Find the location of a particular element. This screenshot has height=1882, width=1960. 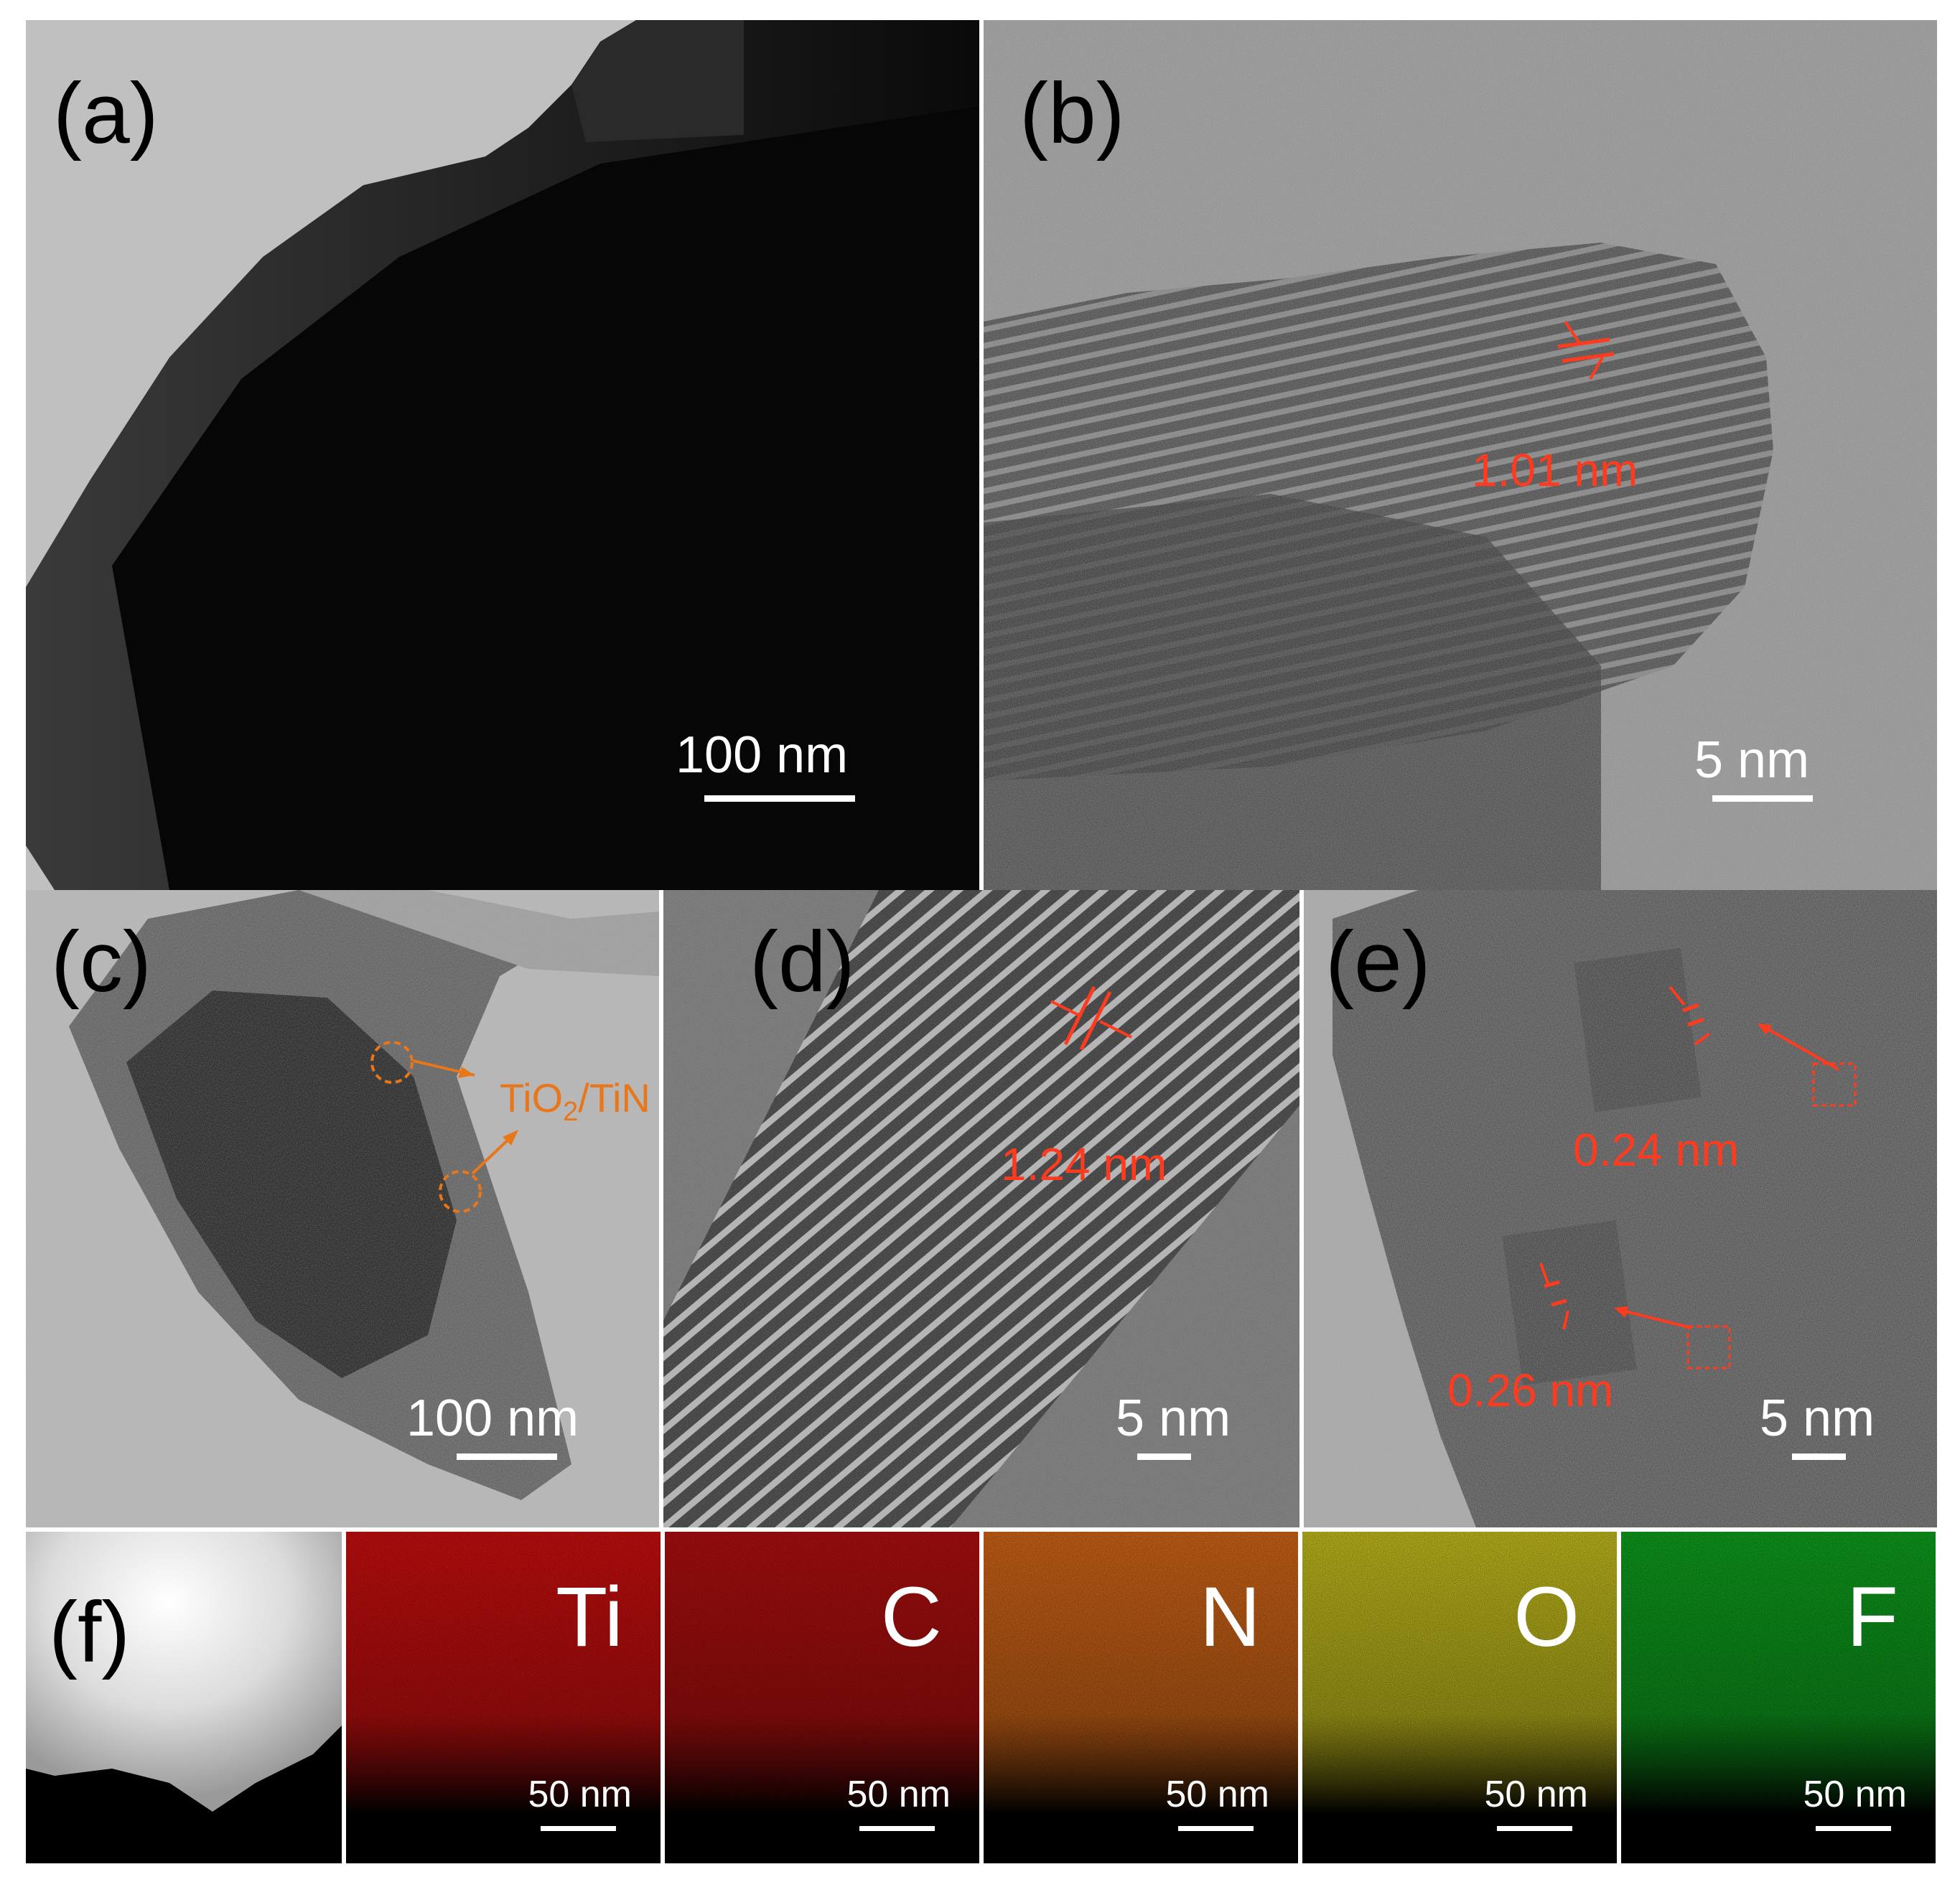

eds-map-c-element-label: C is located at coordinates (911, 1617).